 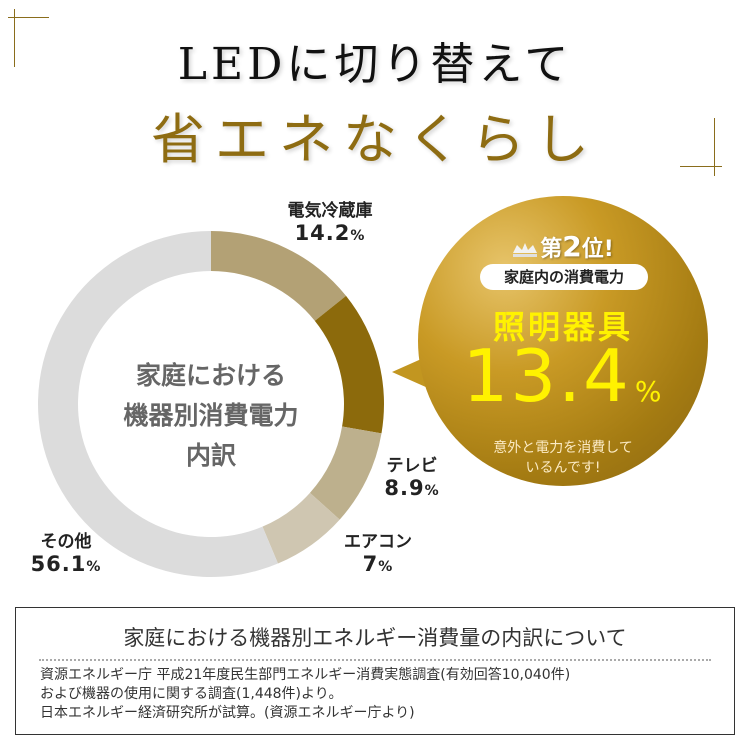 I want to click on slice-label-value: 7, so click(x=370, y=564).